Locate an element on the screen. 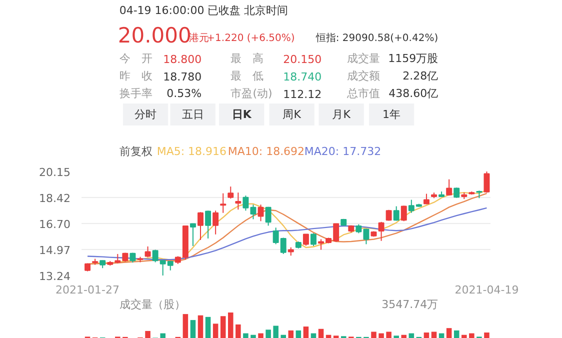  y-tick-label: 20.15 is located at coordinates (55, 172).